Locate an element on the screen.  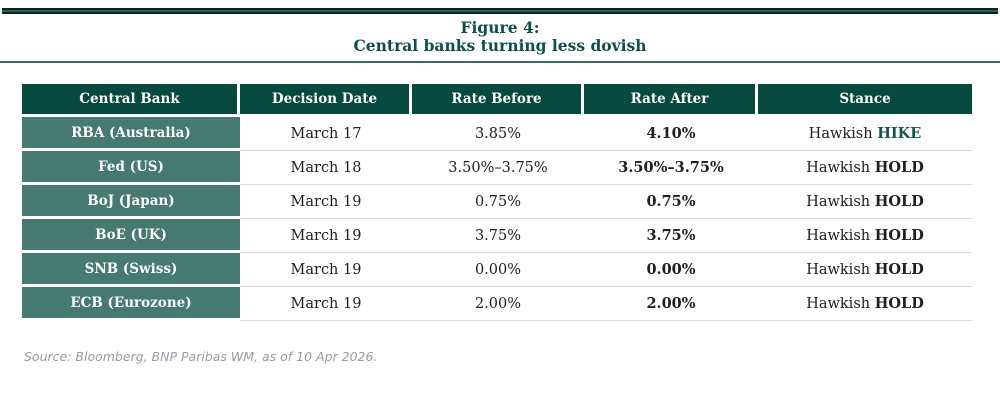
rate-before-cell: 0.75% is located at coordinates (498, 202).